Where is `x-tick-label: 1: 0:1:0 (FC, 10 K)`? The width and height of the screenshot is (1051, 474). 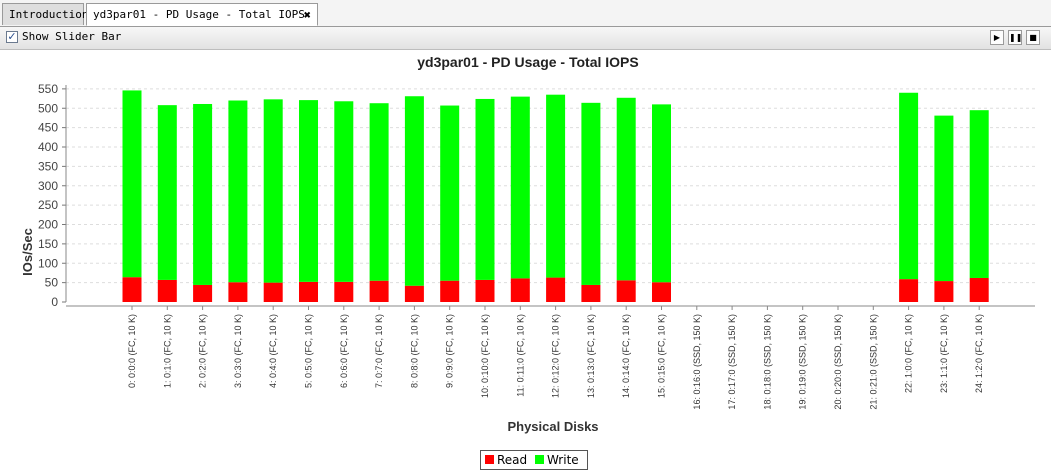
x-tick-label: 1: 0:1:0 (FC, 10 K) is located at coordinates (167, 351).